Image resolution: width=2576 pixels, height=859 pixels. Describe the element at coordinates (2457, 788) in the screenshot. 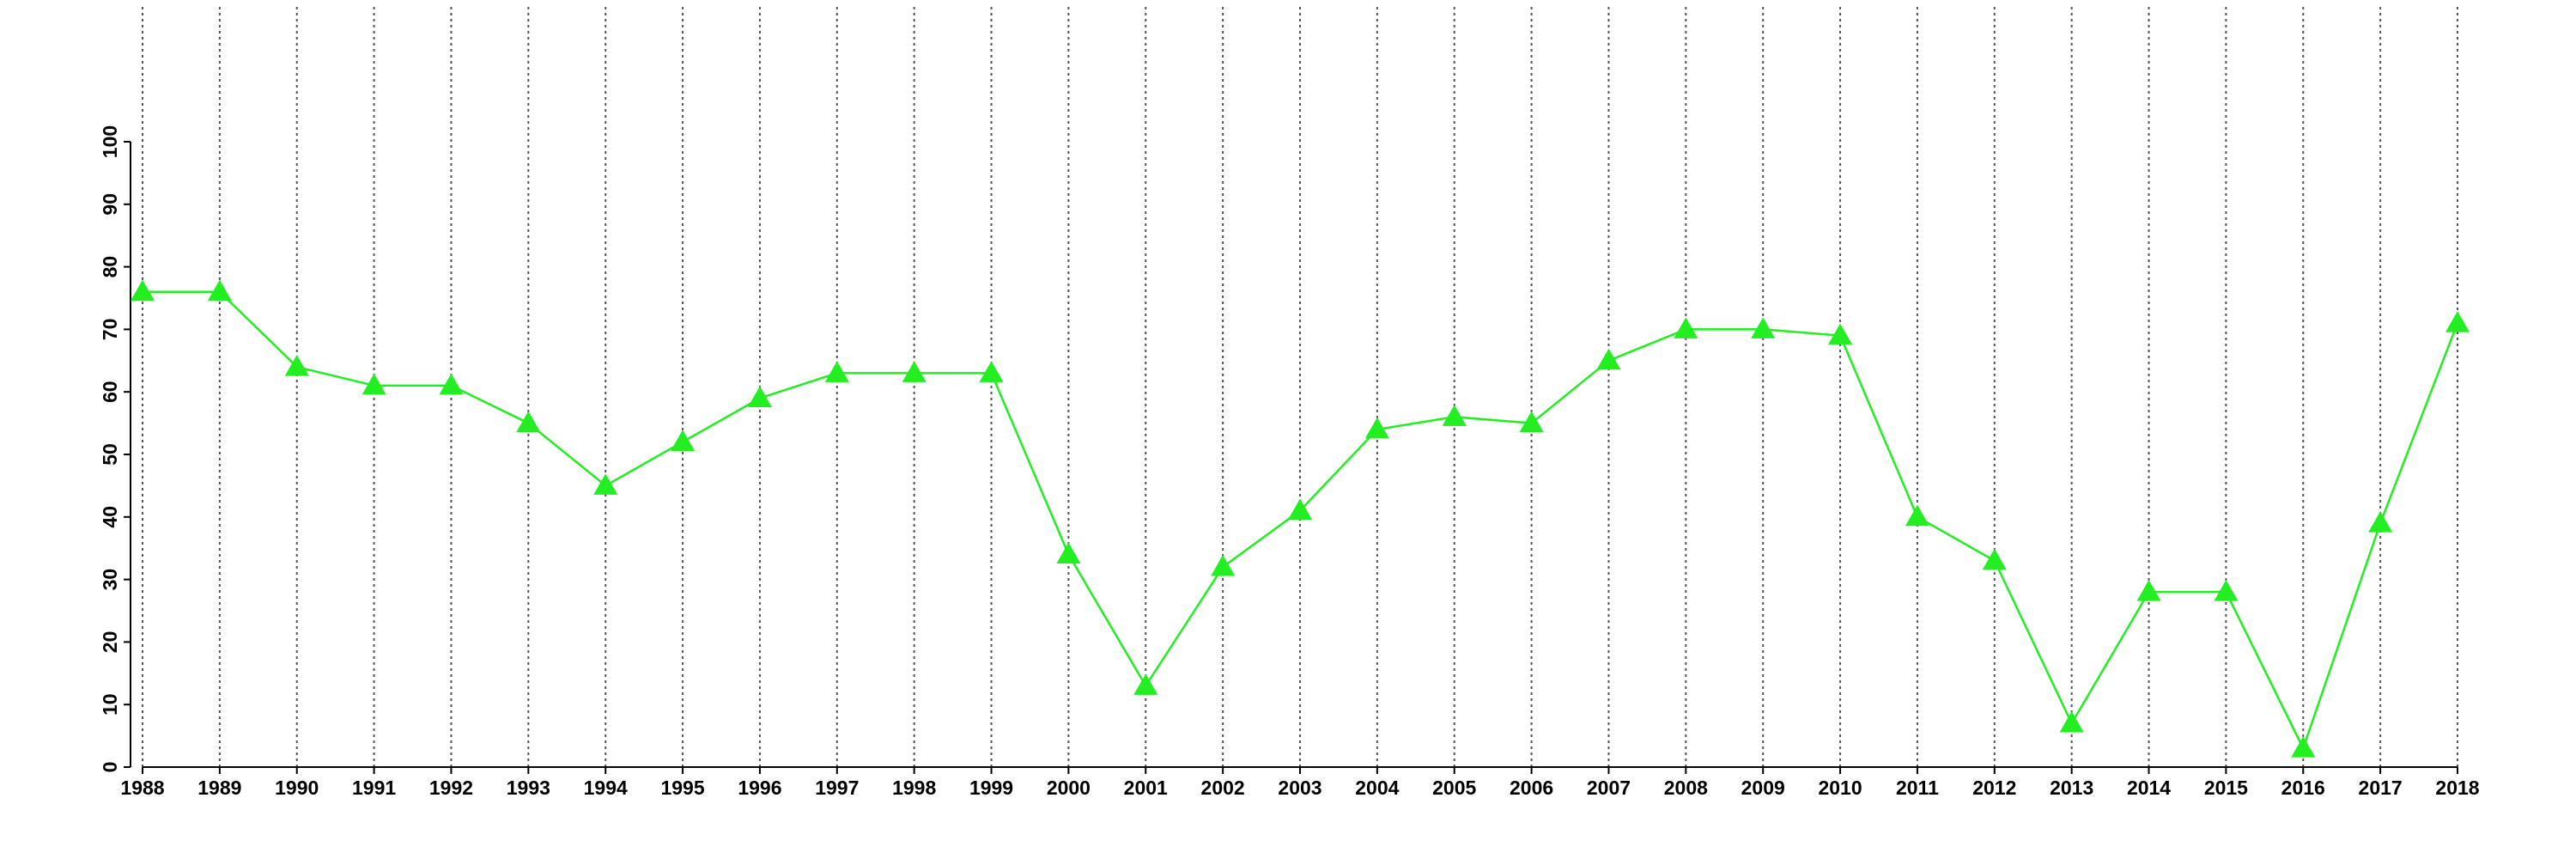

I see `x-tick-label: 2018` at that location.